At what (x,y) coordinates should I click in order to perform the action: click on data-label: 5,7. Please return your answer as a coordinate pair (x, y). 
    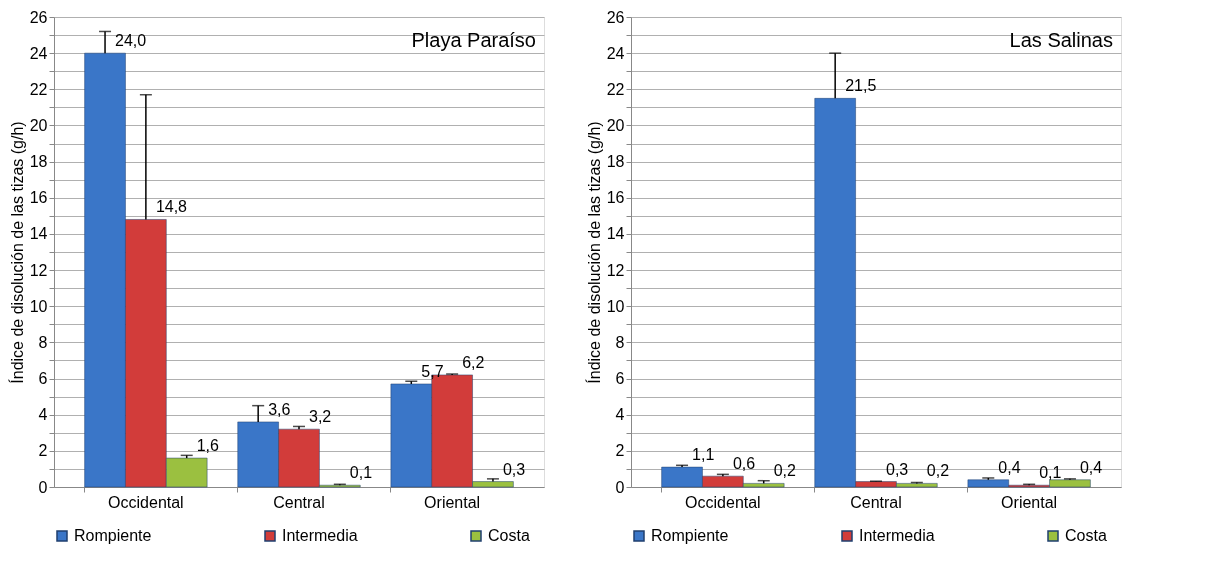
    Looking at the image, I should click on (432, 371).